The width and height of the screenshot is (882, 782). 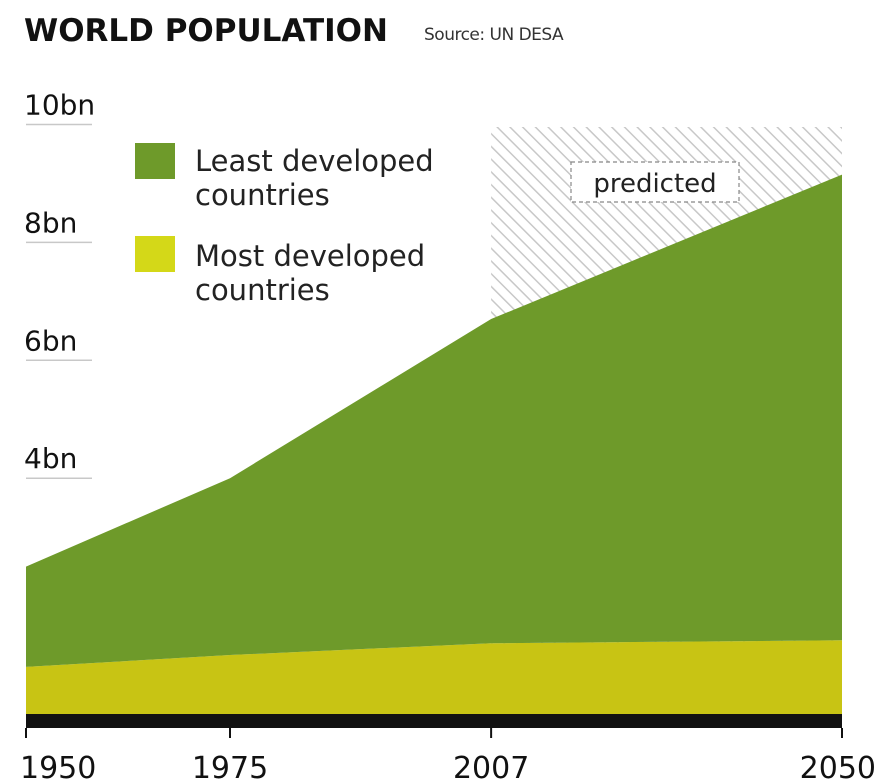 I want to click on legend-label: Most developed, so click(x=310, y=256).